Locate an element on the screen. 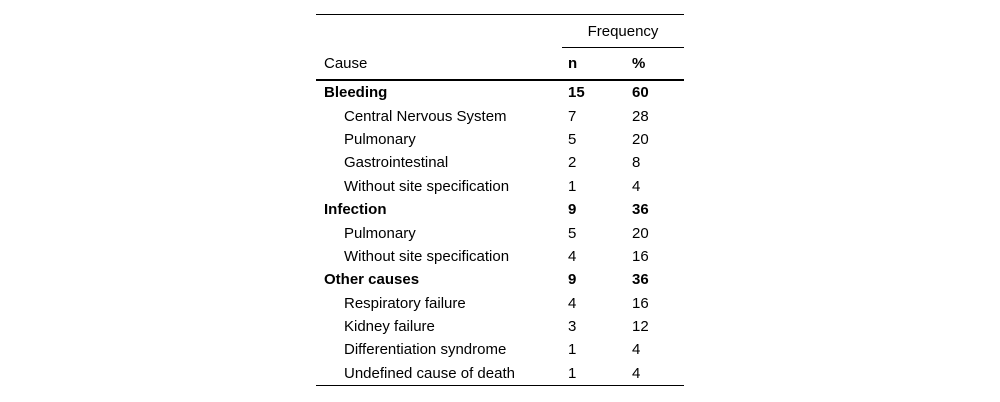  table-row: Differentiation syndrome 1 4 is located at coordinates (500, 349).